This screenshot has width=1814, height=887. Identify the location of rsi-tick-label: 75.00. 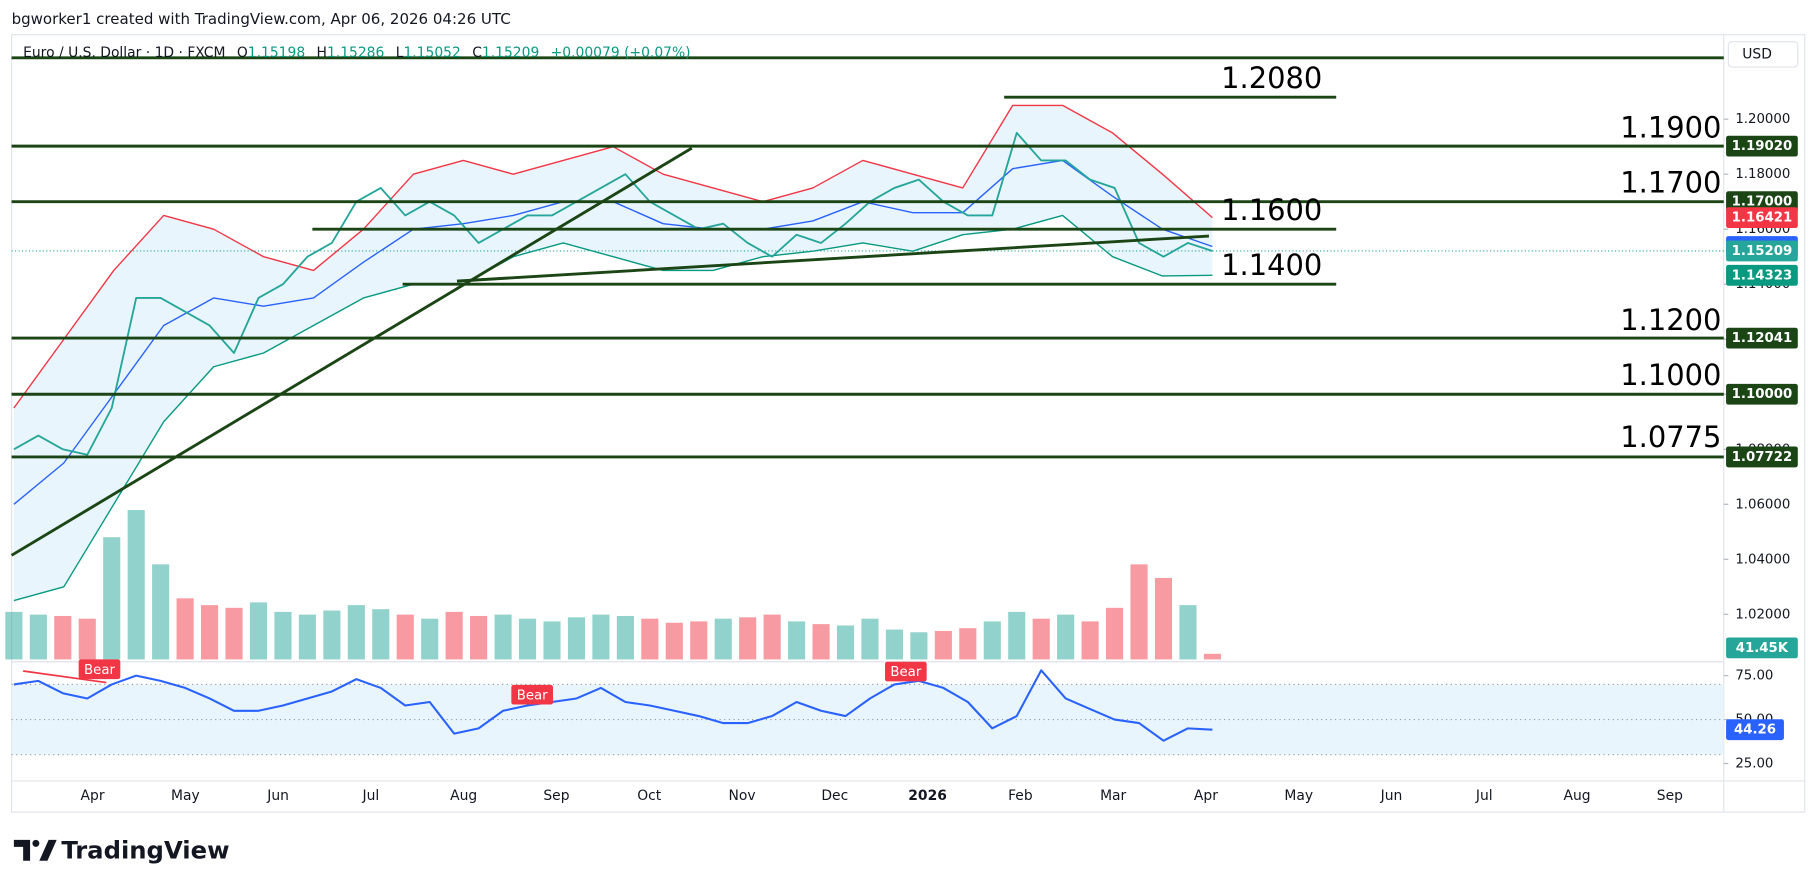
(1754, 676).